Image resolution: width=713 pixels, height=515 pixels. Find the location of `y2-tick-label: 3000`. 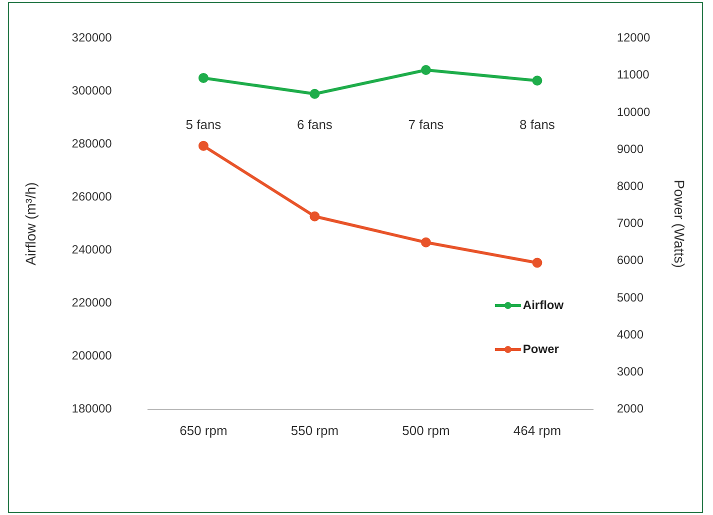

y2-tick-label: 3000 is located at coordinates (630, 371).